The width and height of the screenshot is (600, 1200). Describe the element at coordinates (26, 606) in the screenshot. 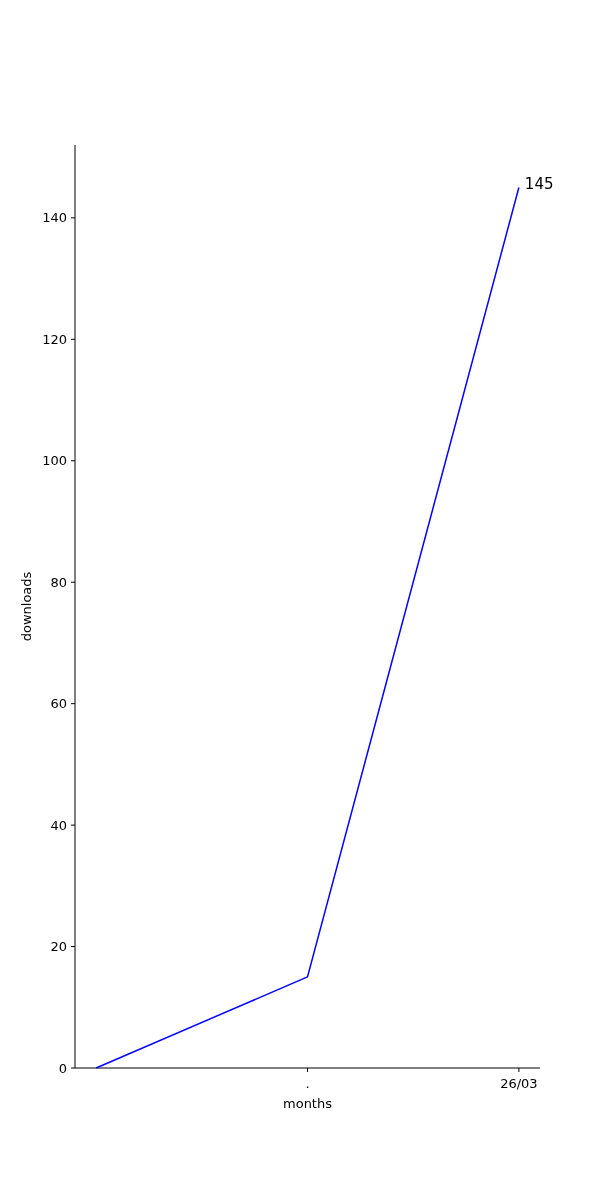

I see `y-axis-title: downloads` at that location.